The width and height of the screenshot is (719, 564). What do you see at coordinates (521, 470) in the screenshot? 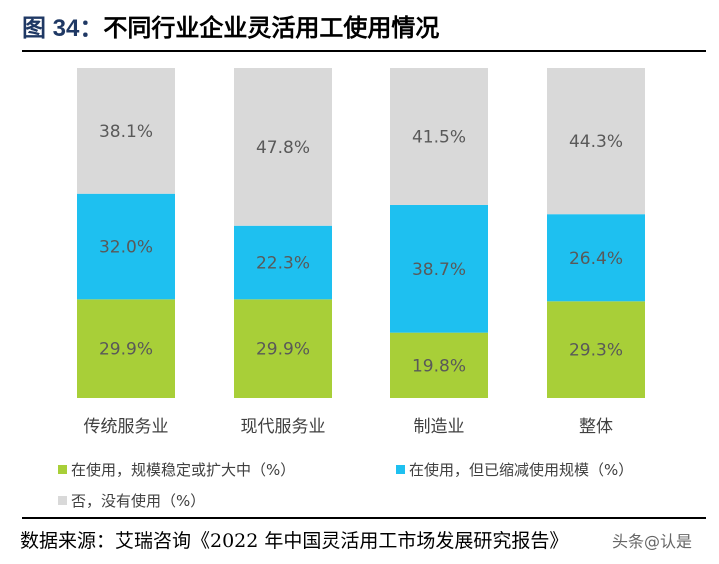
I see `legend-label: 在使用，但已缩减使用规模（%）` at bounding box center [521, 470].